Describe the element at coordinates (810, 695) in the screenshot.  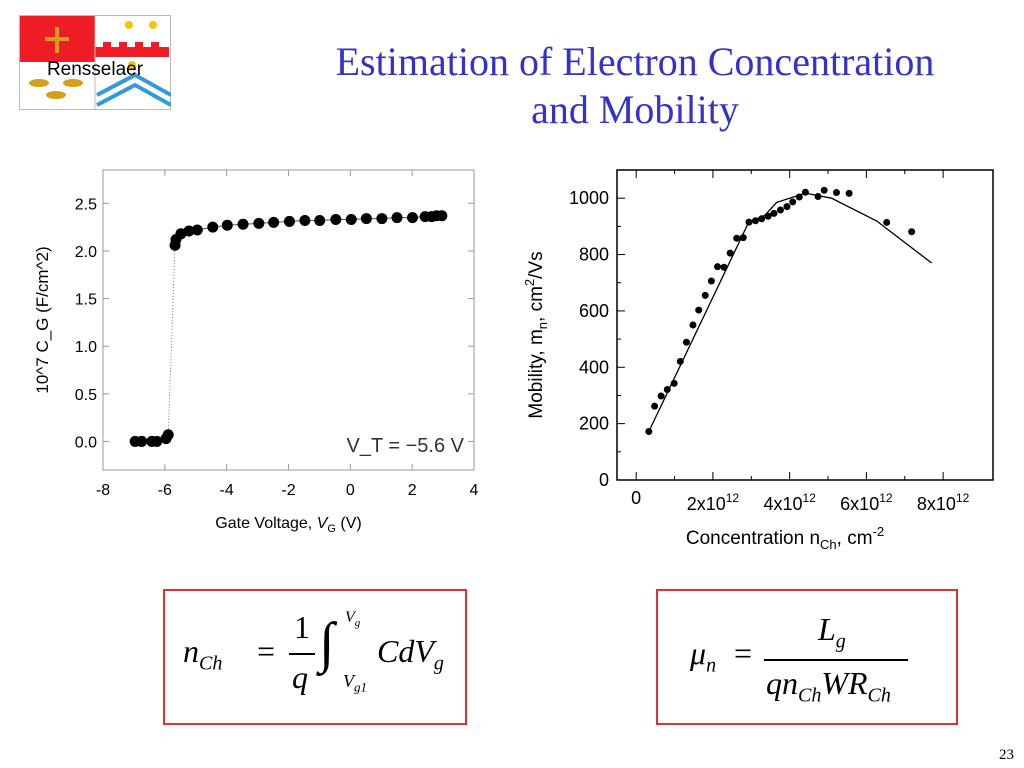
I see `denominator-subscript-1: Ch` at that location.